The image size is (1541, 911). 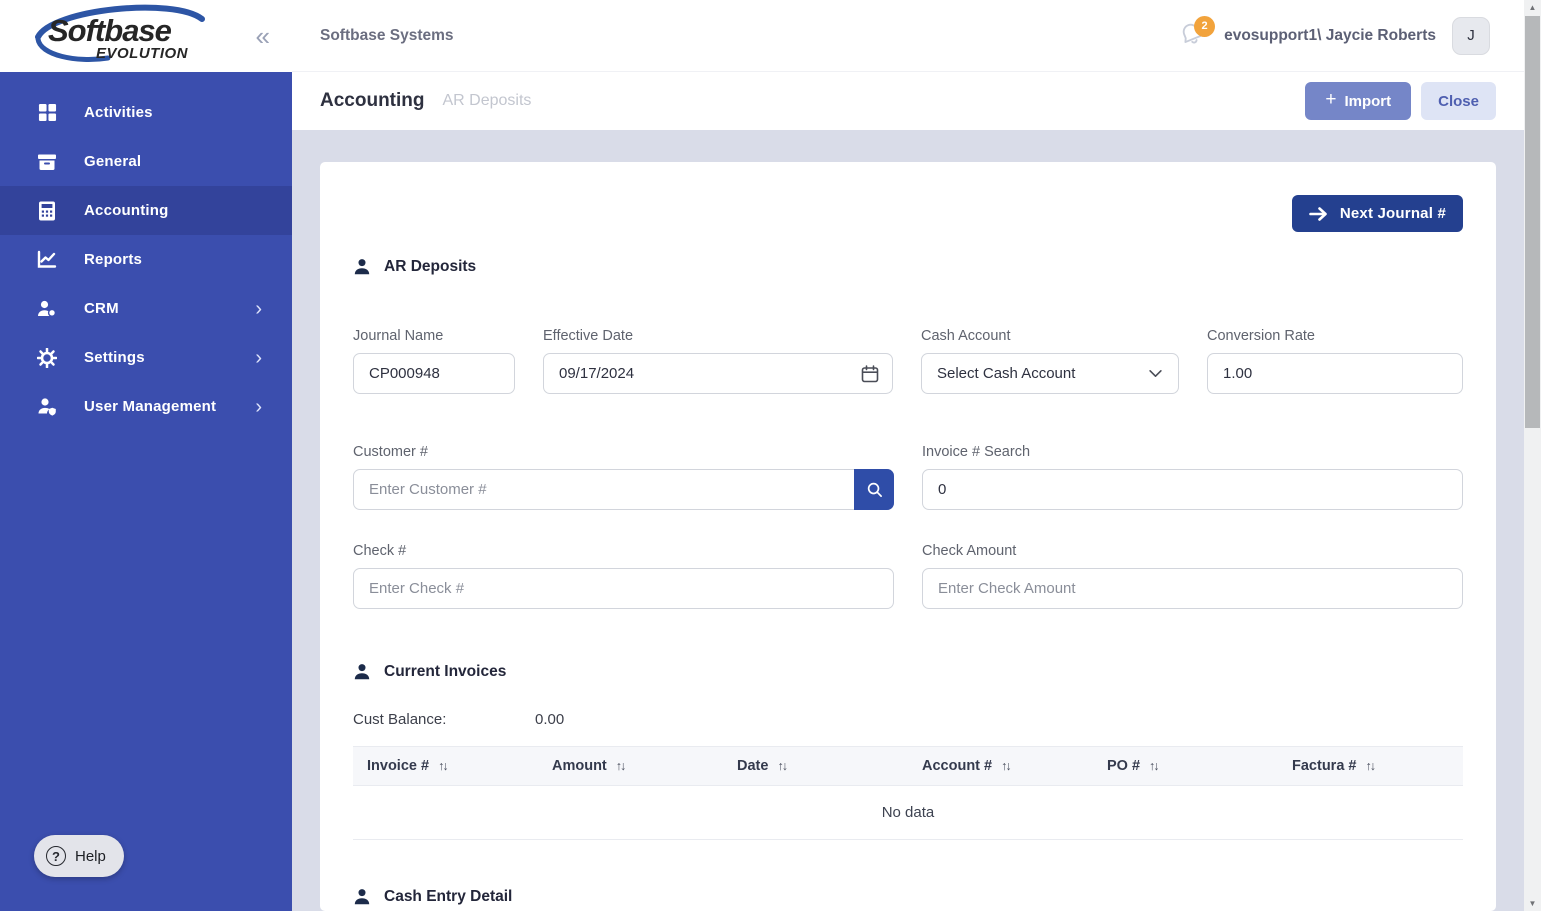 What do you see at coordinates (398, 336) in the screenshot?
I see `journal-name-label: Journal Name` at bounding box center [398, 336].